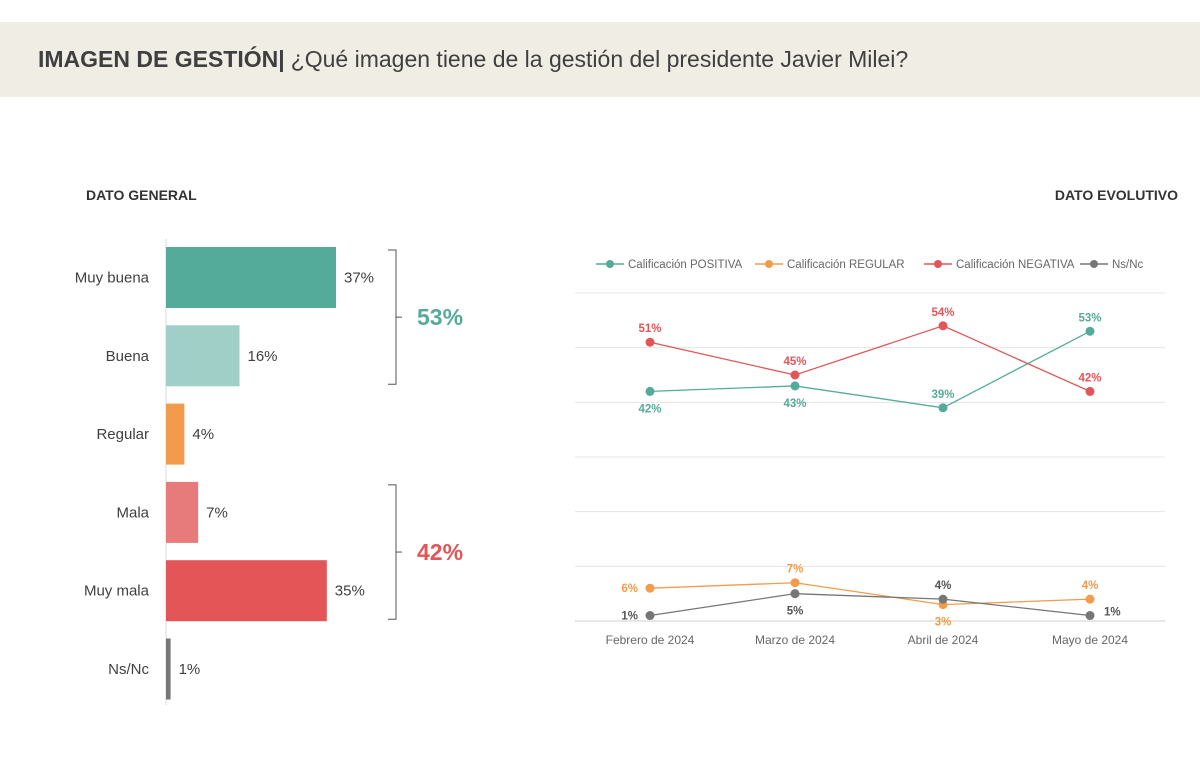 Image resolution: width=1200 pixels, height=768 pixels. What do you see at coordinates (629, 589) in the screenshot?
I see `data-label-calificacion-regular: 6%` at bounding box center [629, 589].